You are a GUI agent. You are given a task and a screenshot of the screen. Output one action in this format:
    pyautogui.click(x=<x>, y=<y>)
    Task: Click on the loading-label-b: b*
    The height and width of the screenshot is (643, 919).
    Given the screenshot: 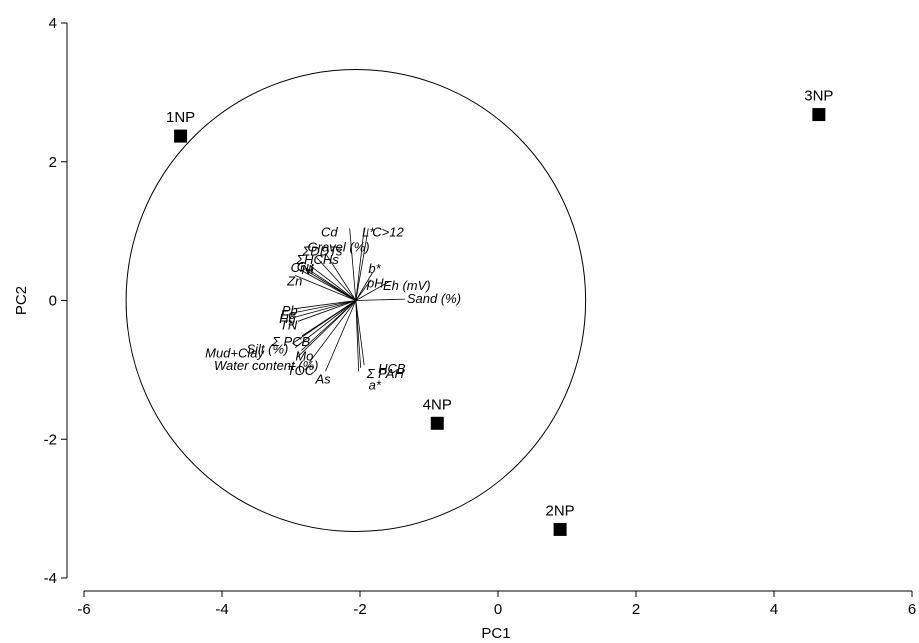 What is the action you would take?
    pyautogui.click(x=374, y=268)
    